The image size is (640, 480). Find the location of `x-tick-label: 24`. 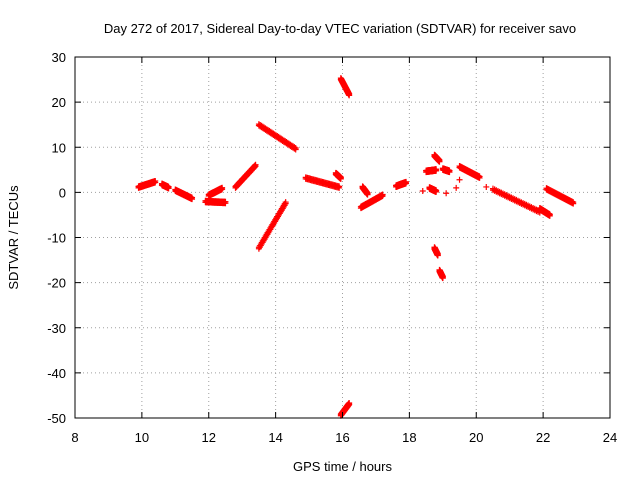

x-tick-label: 24 is located at coordinates (610, 437).